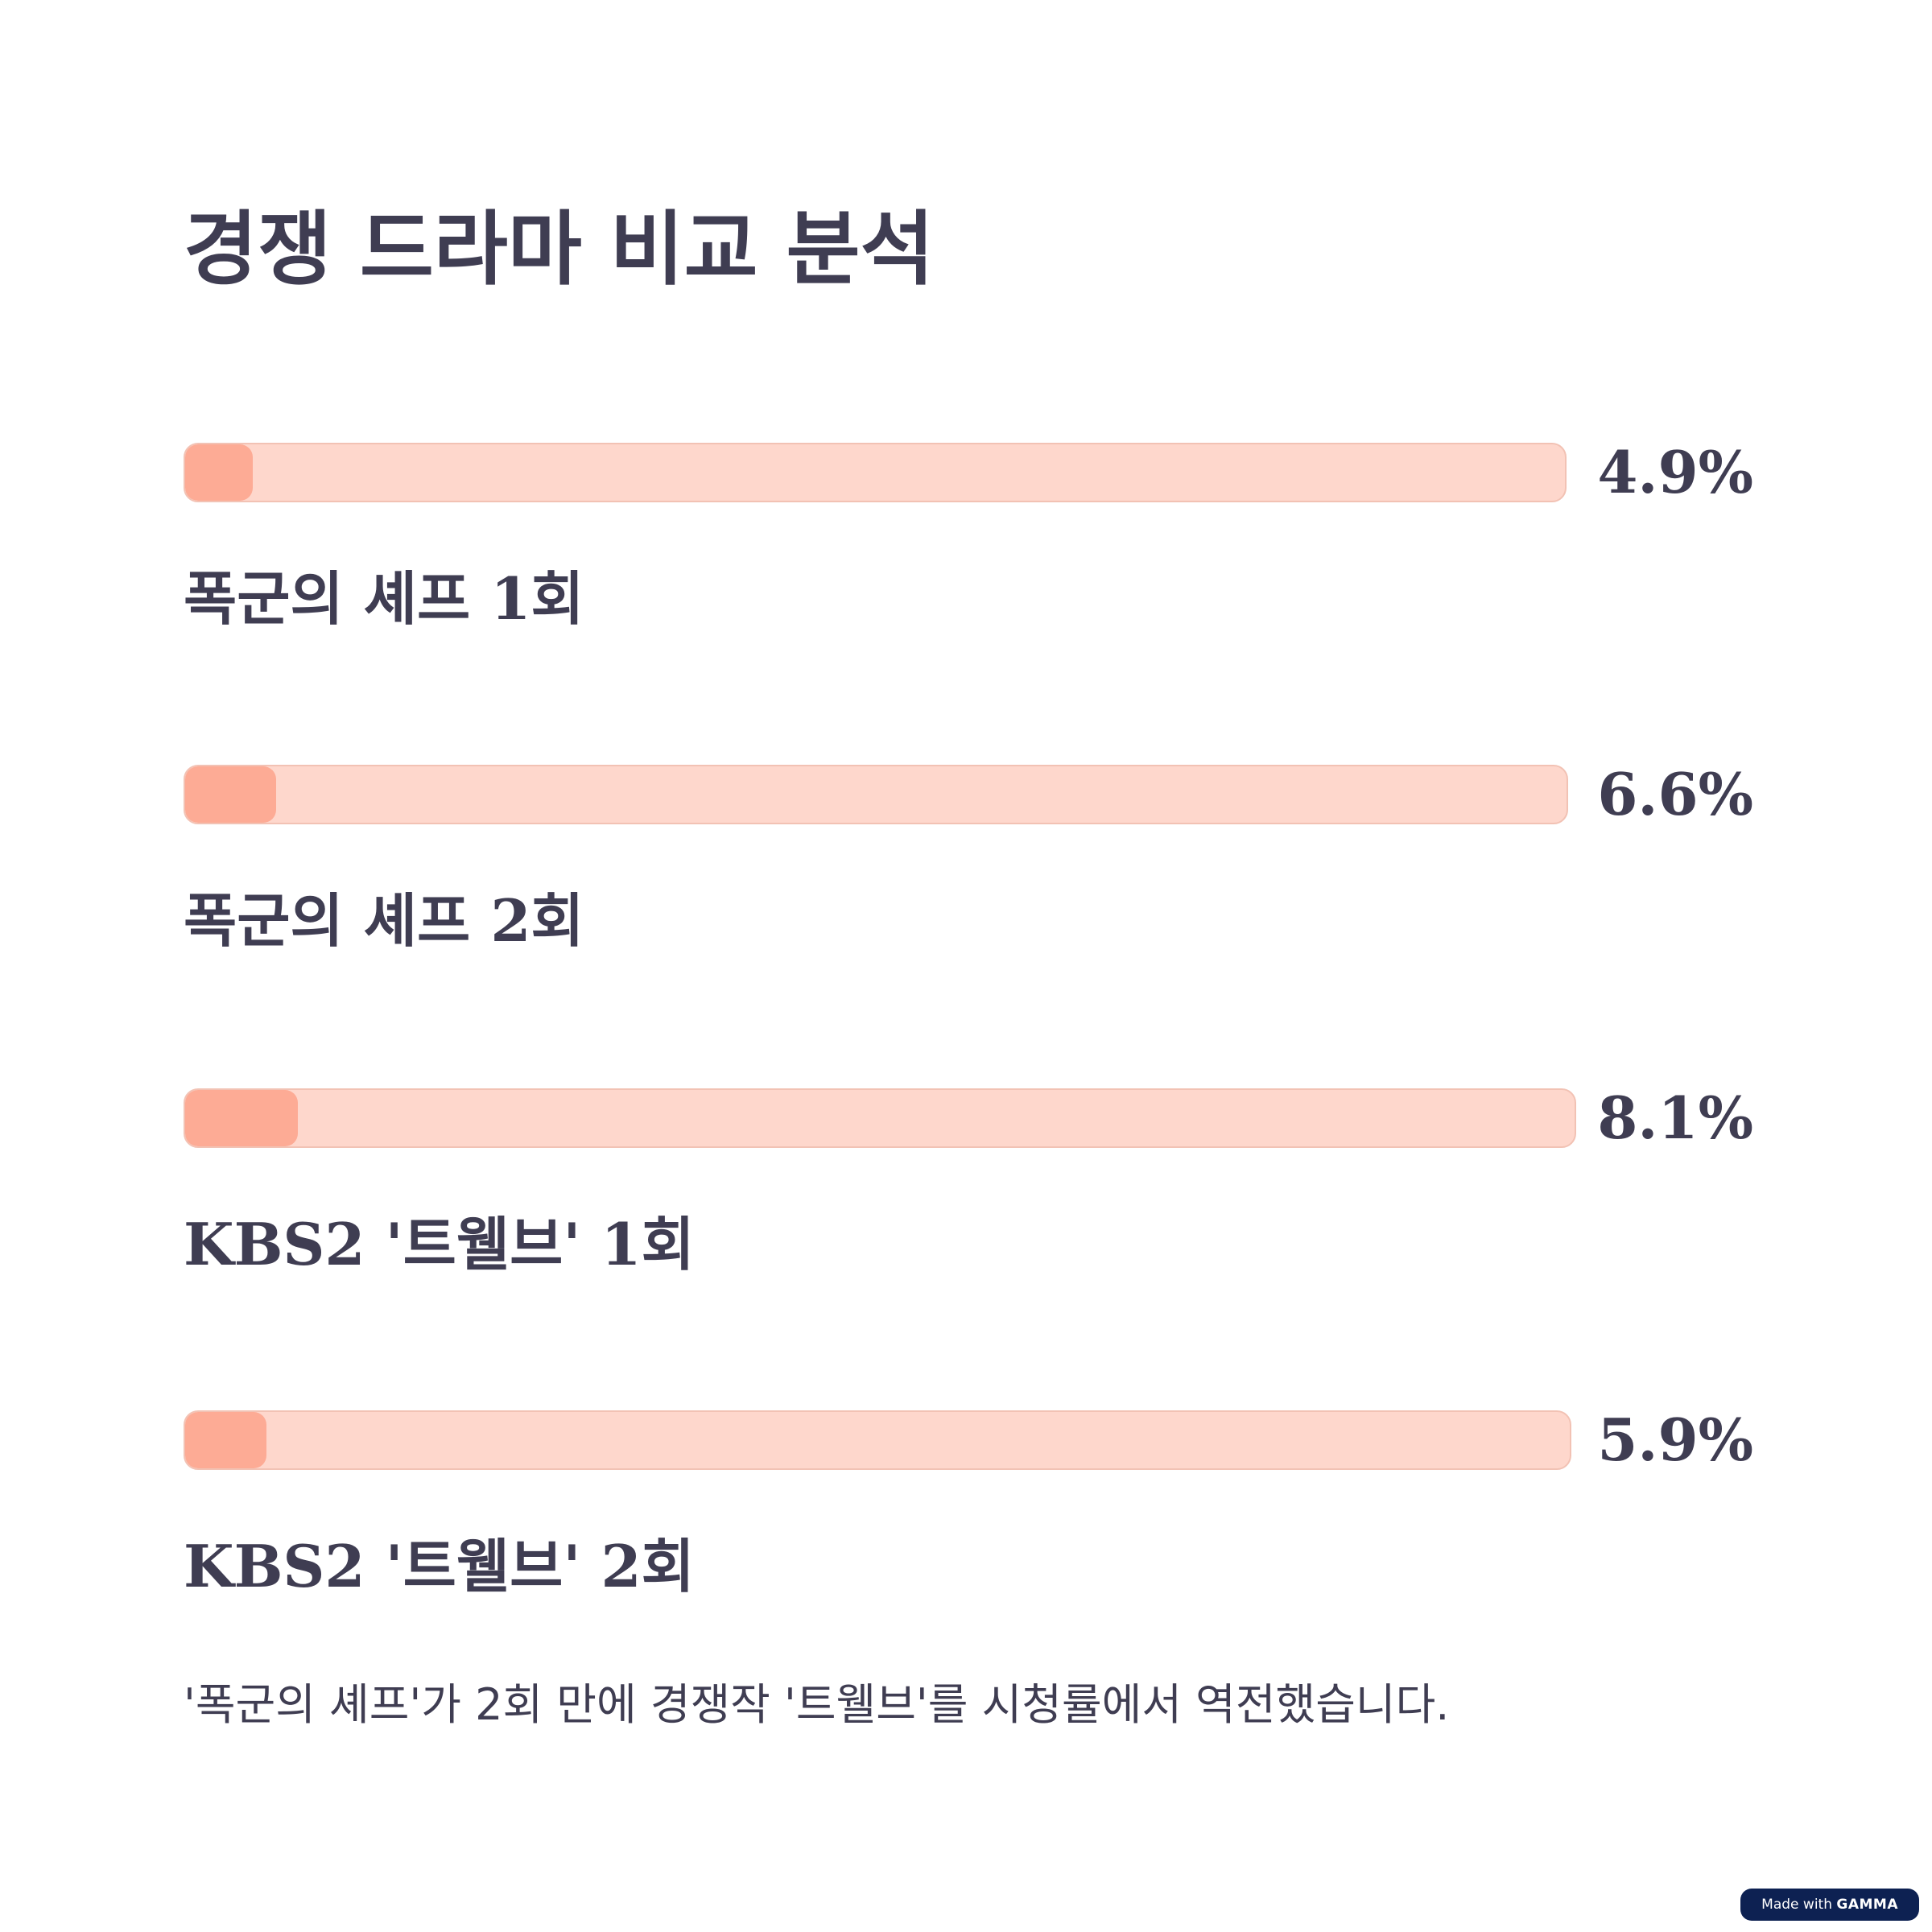 The height and width of the screenshot is (1932, 1932). What do you see at coordinates (817, 1704) in the screenshot?
I see `summary-text: '폭군의 셰프'가 2회 만에 경쟁작 '트웰브'를 시청률에서 역전했습니다.` at bounding box center [817, 1704].